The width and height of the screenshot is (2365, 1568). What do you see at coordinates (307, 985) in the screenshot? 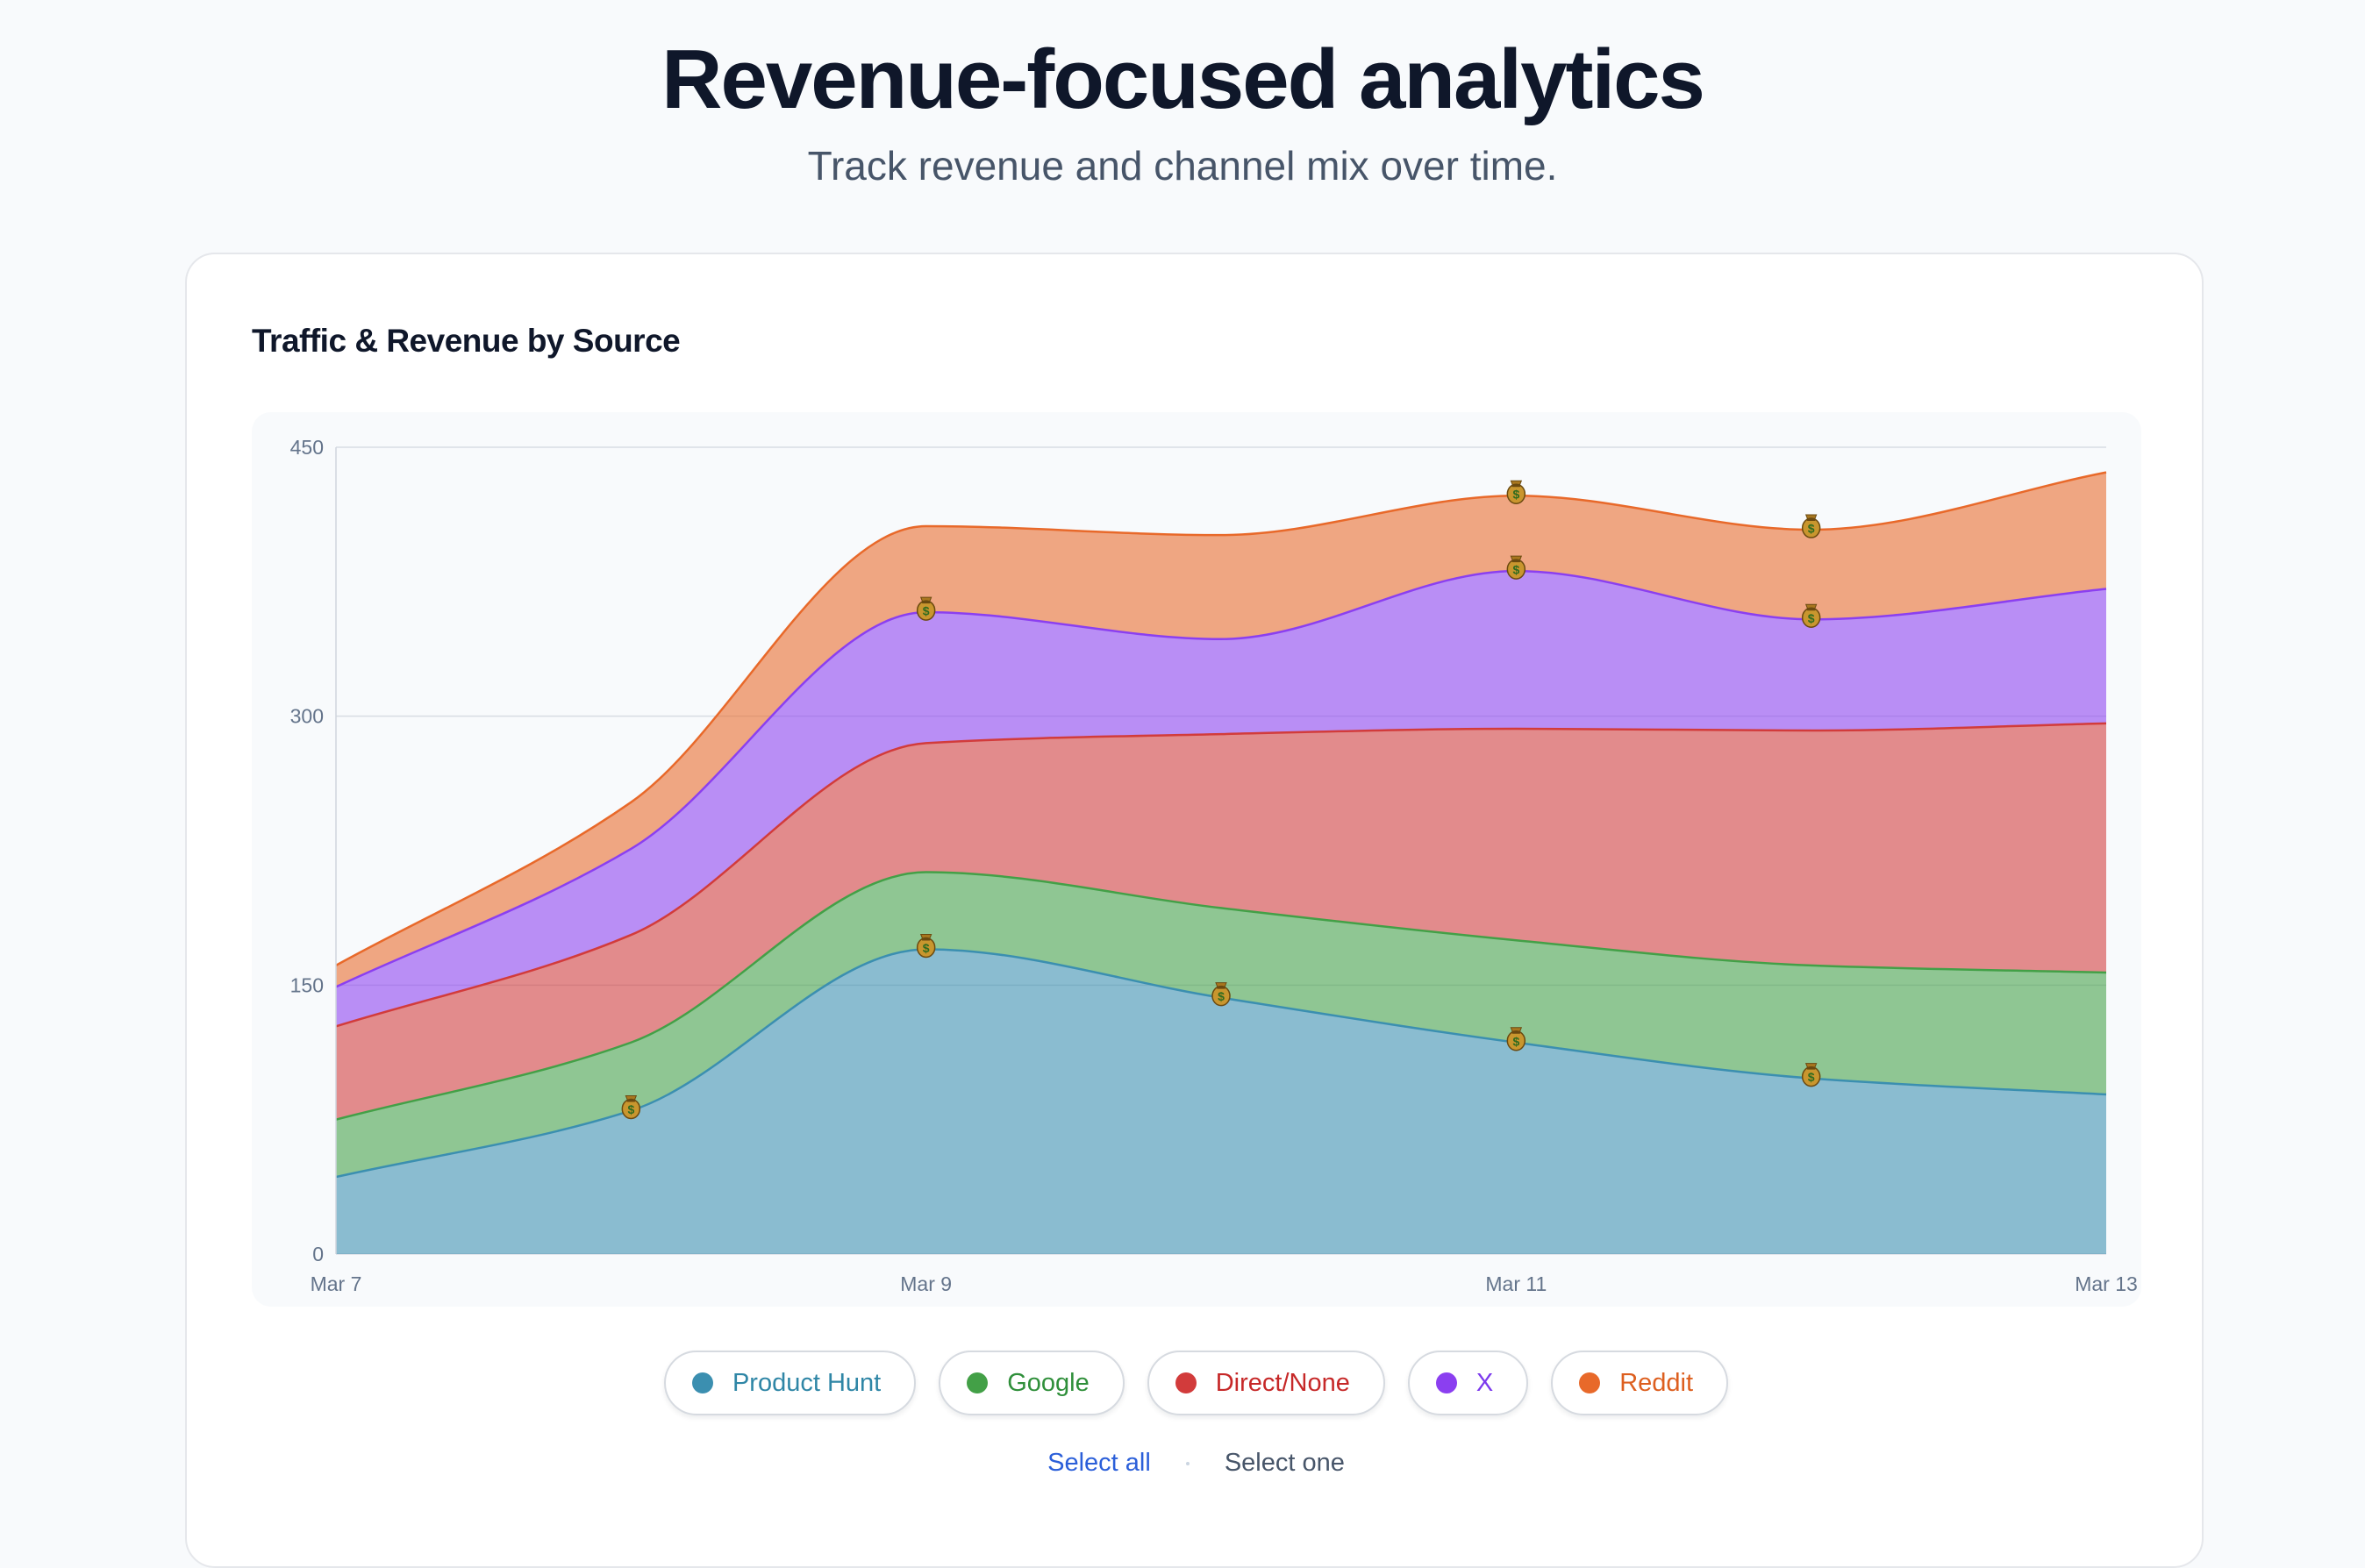
I see `y-tick-label: 150` at bounding box center [307, 985].